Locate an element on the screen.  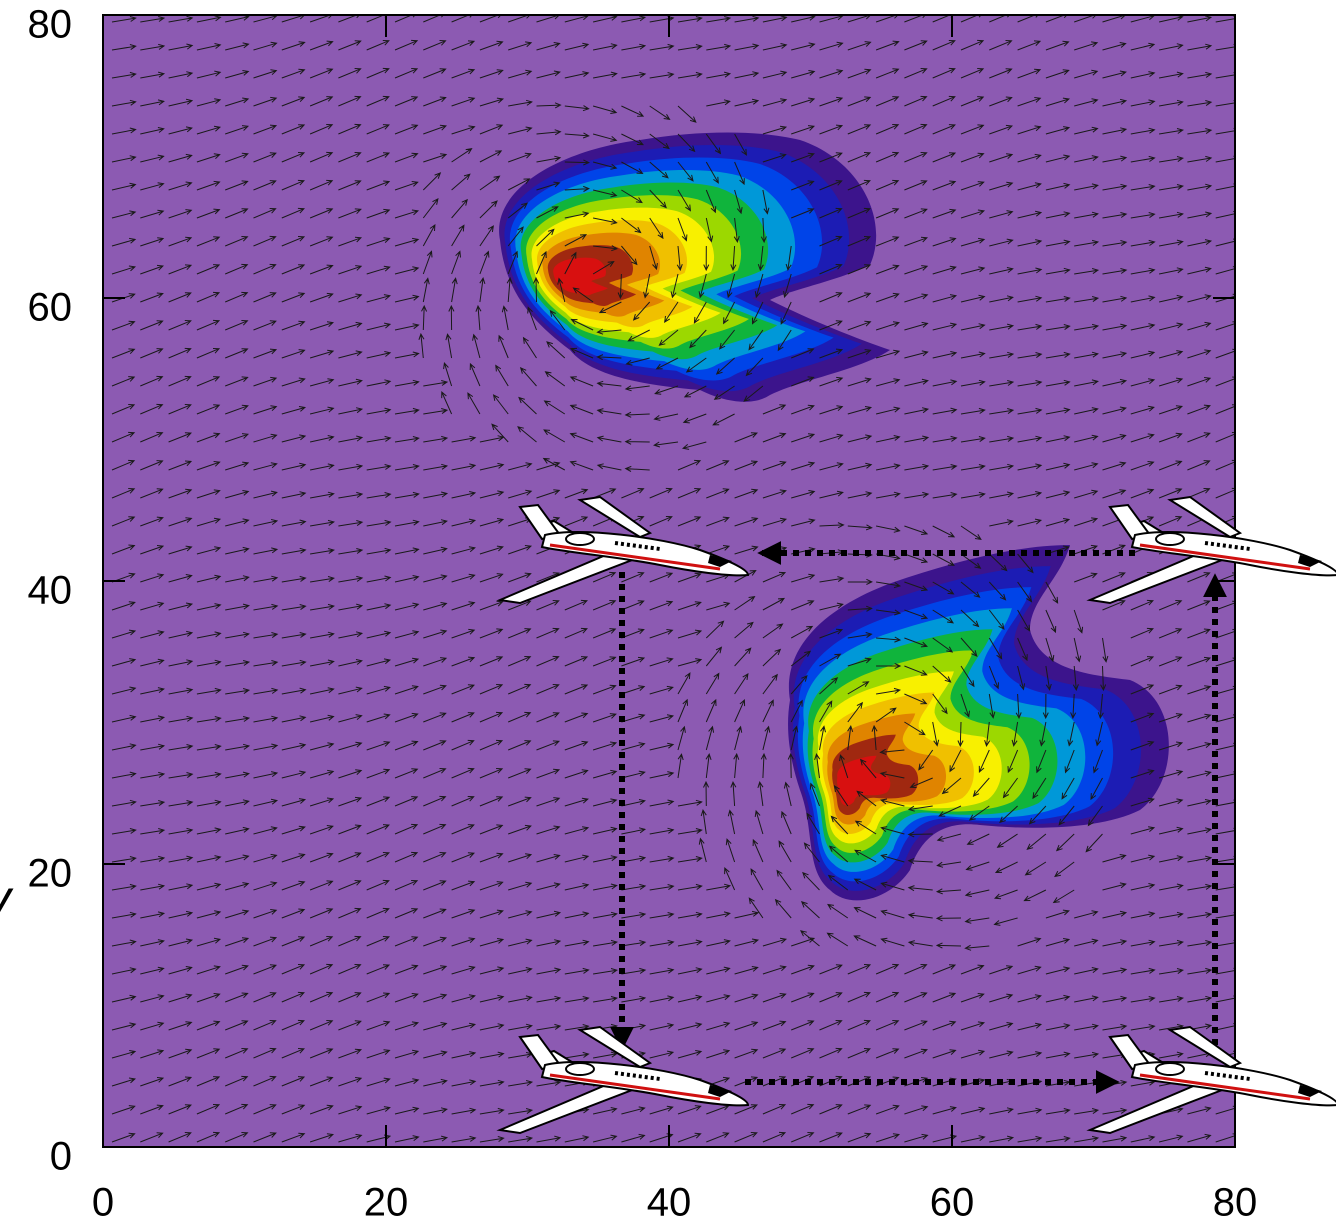
x-tick-label: 0 is located at coordinates (103, 1203).